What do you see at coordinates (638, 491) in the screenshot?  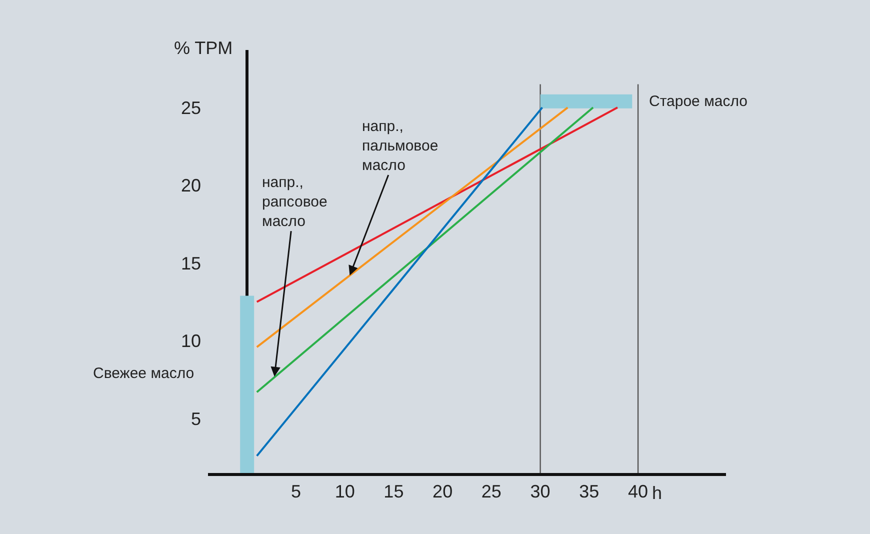 I see `x-tick-label: 40` at bounding box center [638, 491].